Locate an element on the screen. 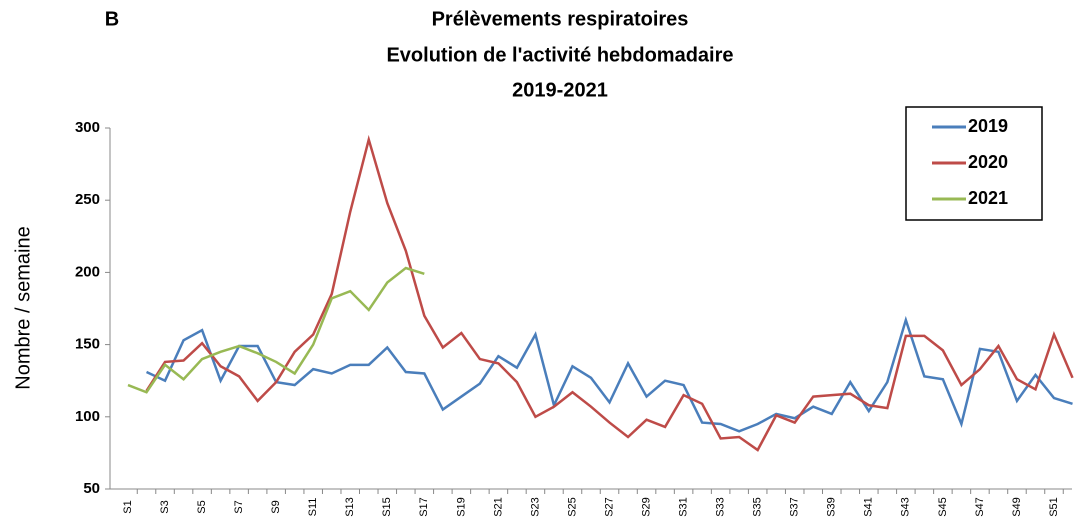 The height and width of the screenshot is (522, 1074). legend-box is located at coordinates (974, 163).